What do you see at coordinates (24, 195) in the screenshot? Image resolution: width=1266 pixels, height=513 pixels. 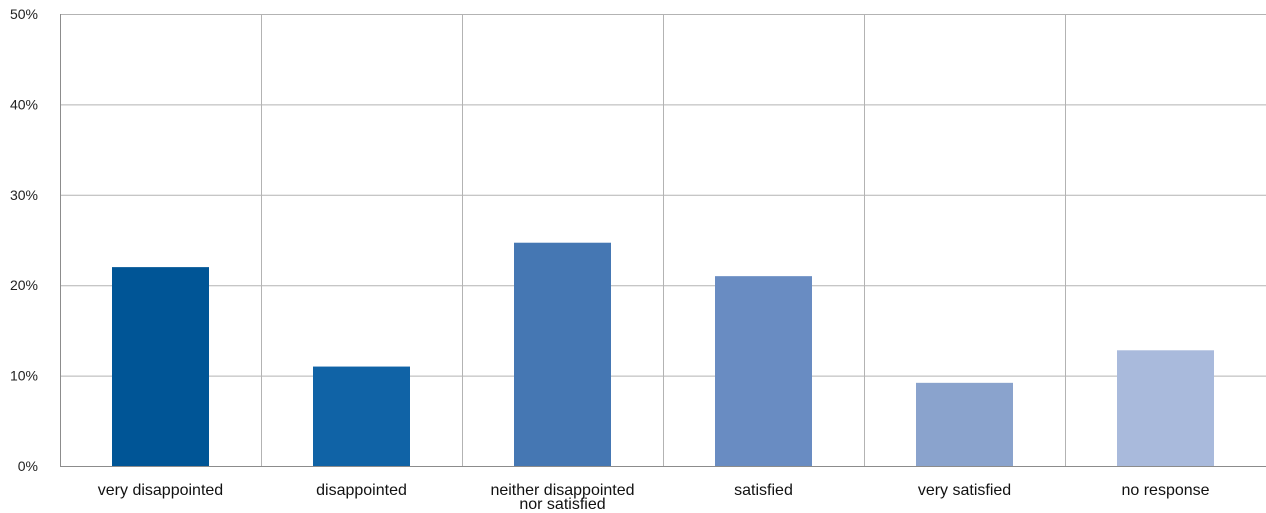 I see `y-tick-label: 30%` at bounding box center [24, 195].